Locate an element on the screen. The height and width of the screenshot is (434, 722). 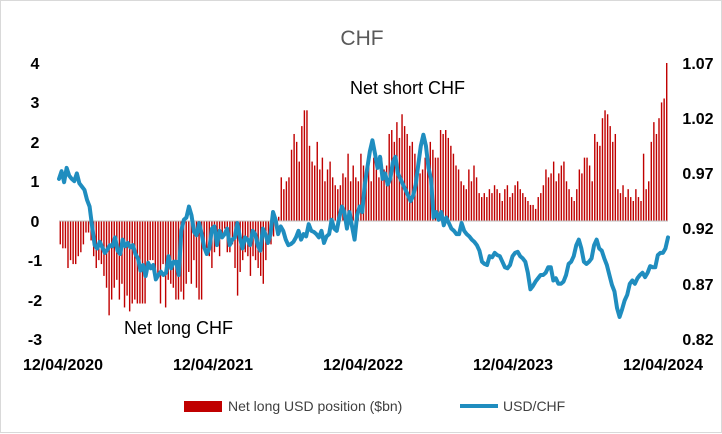
right-tick-label: 0.82 is located at coordinates (697, 340).